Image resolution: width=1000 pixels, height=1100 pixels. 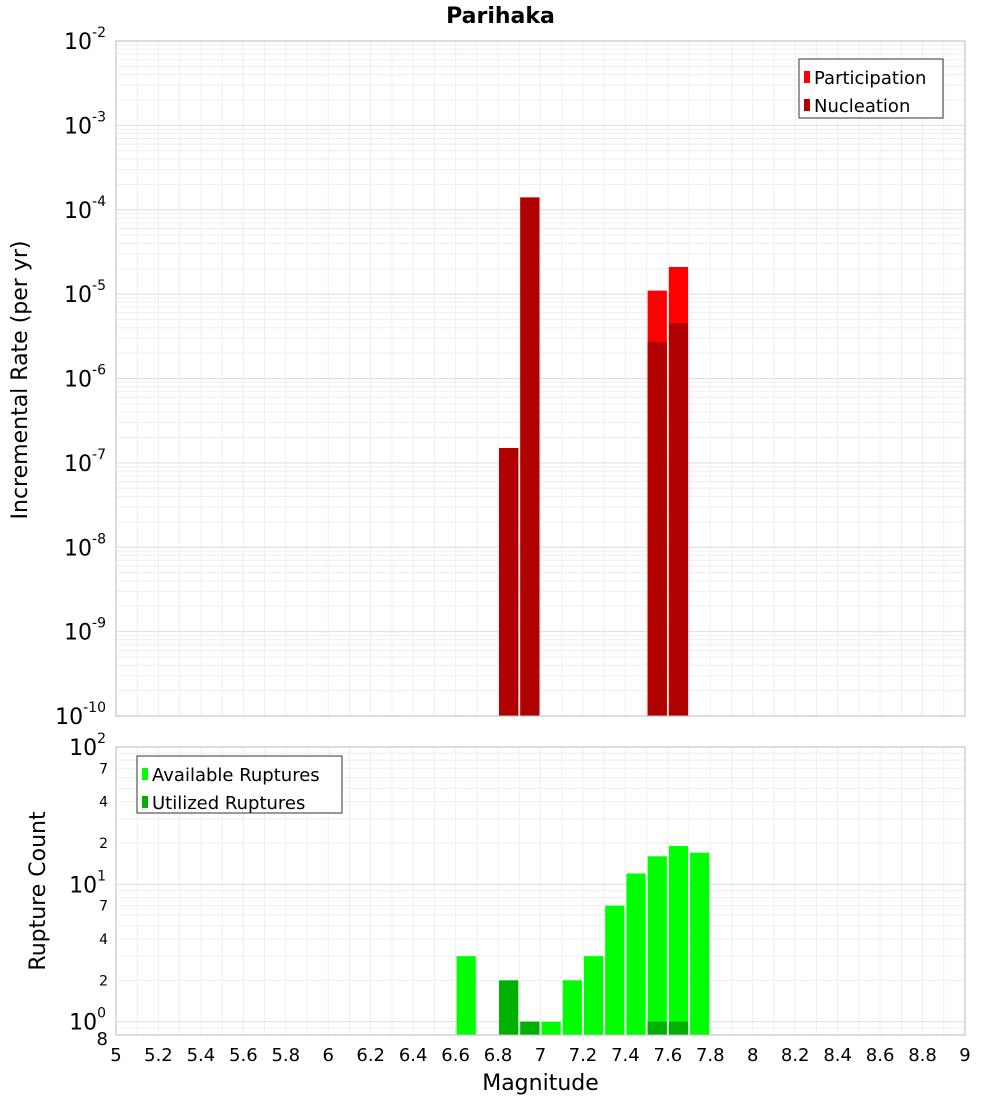 I want to click on x-tick-label: 7.4, so click(x=625, y=1055).